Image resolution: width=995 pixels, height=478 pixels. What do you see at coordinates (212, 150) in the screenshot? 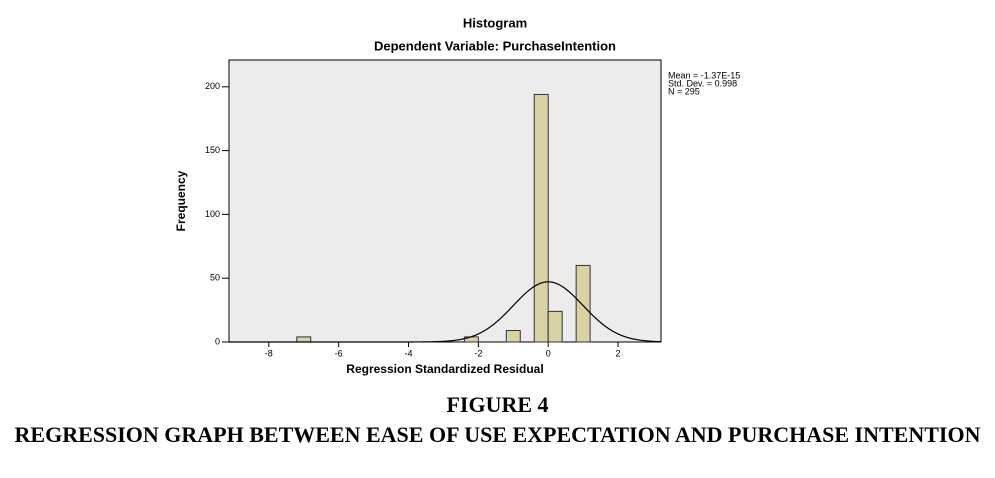
I see `y-tick-label: 150` at bounding box center [212, 150].